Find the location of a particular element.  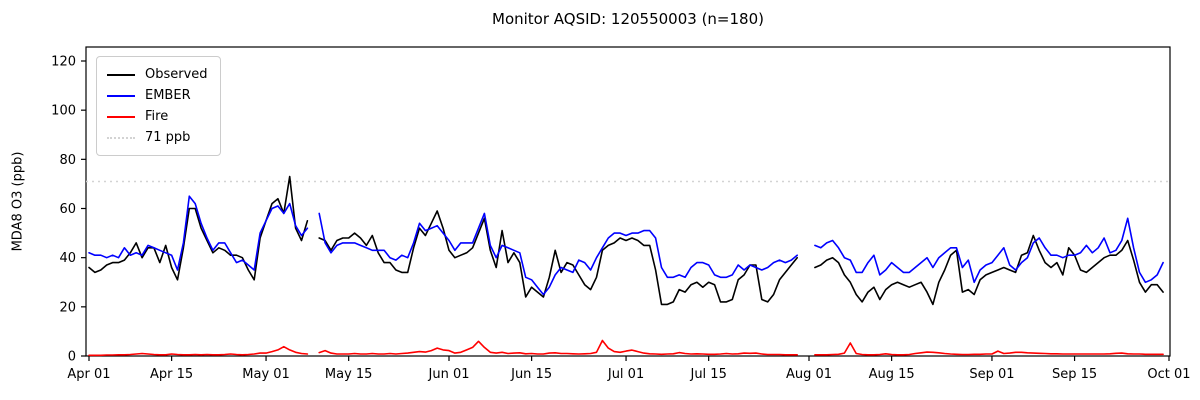

threshold-line-sample is located at coordinates (121, 137).